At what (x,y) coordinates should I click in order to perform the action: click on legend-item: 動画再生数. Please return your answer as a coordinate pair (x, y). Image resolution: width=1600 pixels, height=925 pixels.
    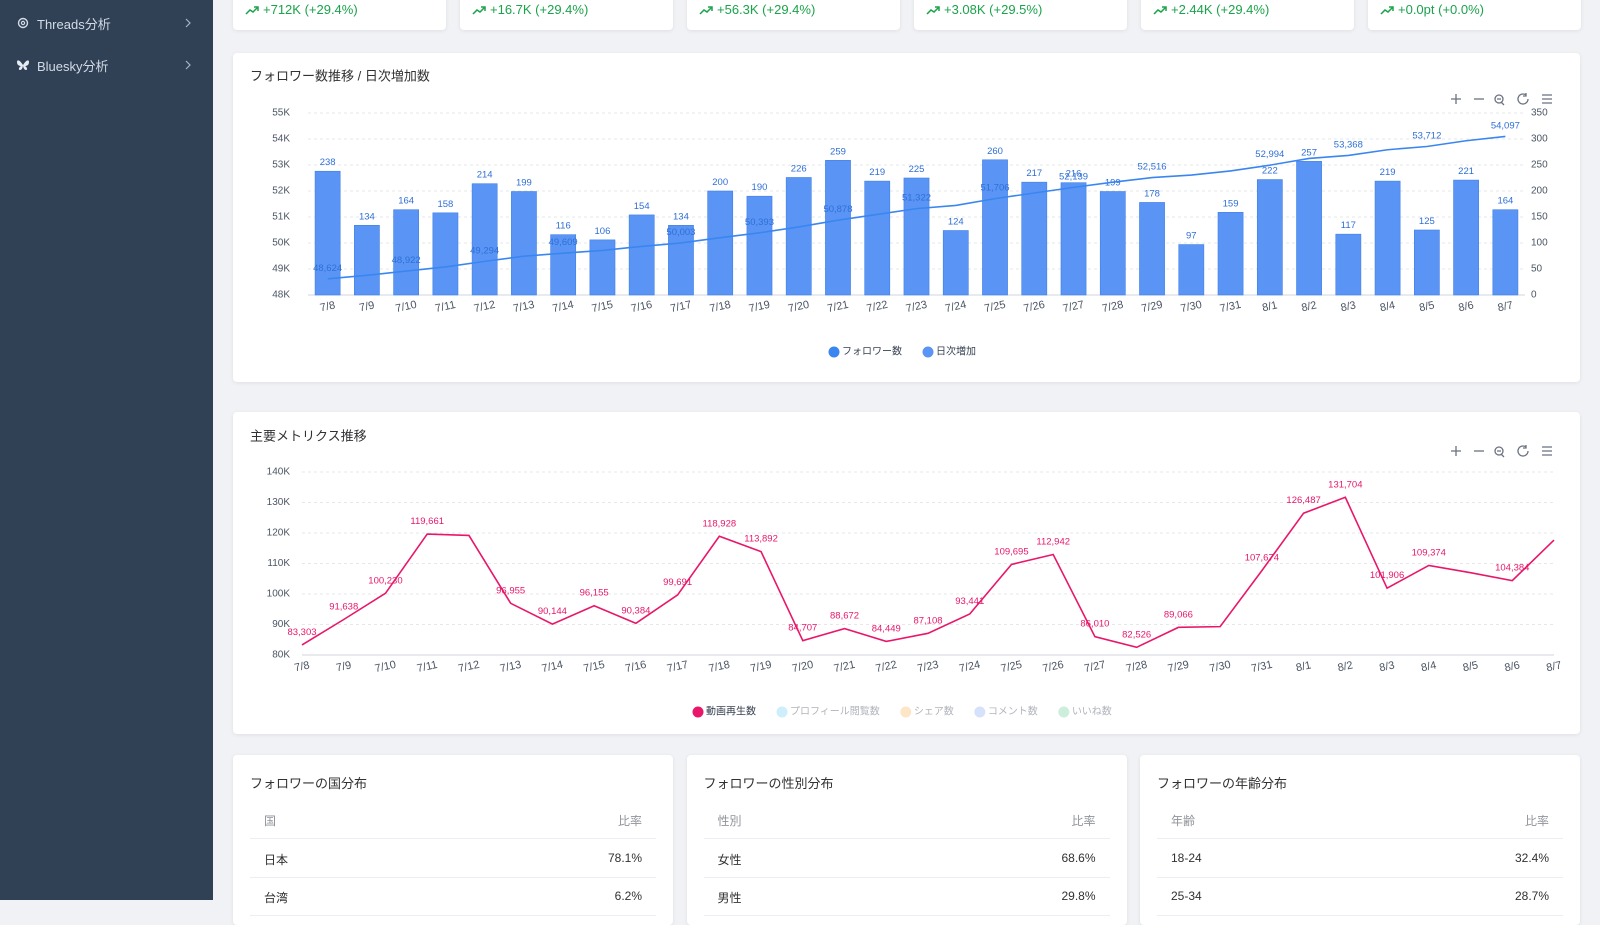
    Looking at the image, I should click on (724, 711).